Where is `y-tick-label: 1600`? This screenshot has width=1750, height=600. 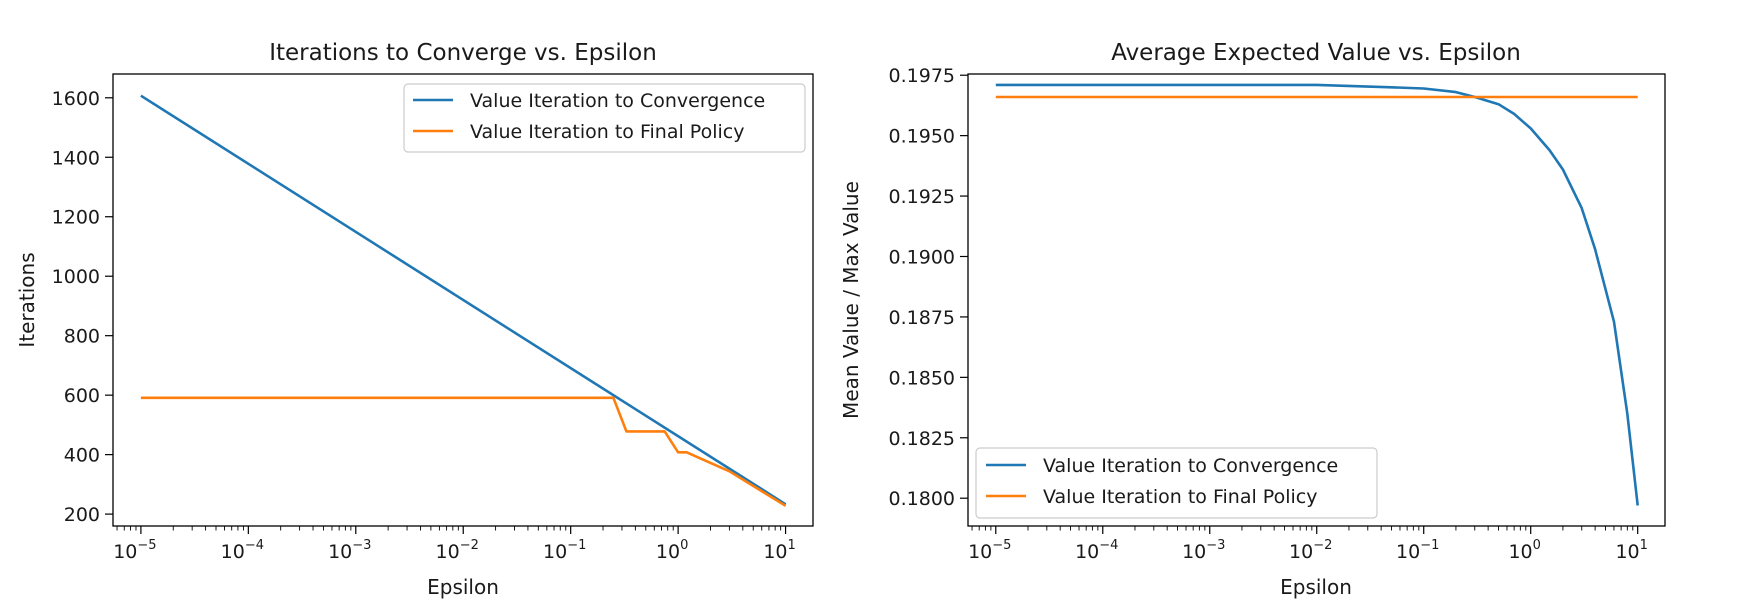
y-tick-label: 1600 is located at coordinates (76, 99).